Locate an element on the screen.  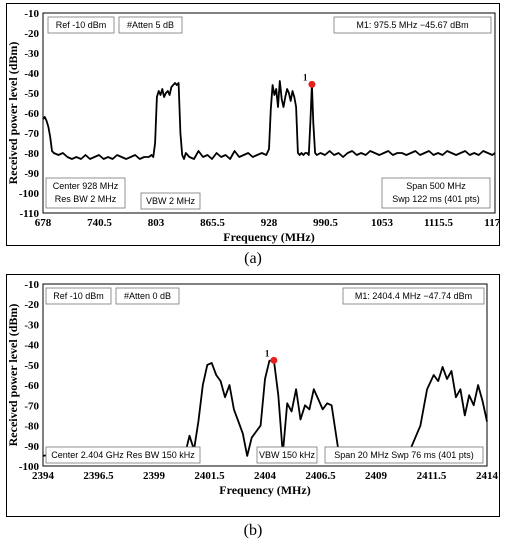
x-tick-label: 1178 is located at coordinates (491, 223).